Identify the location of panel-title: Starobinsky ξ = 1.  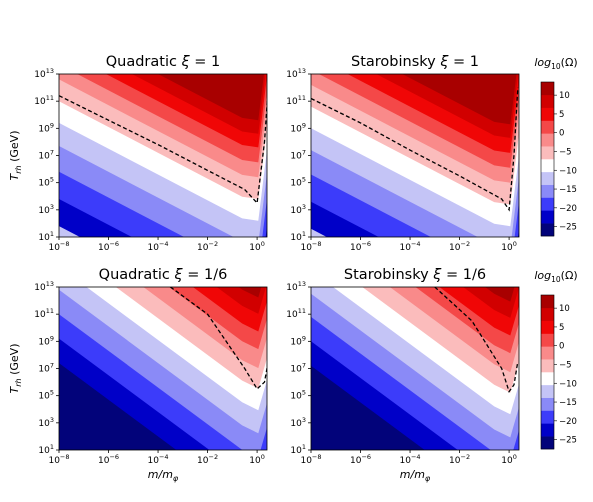
(415, 62).